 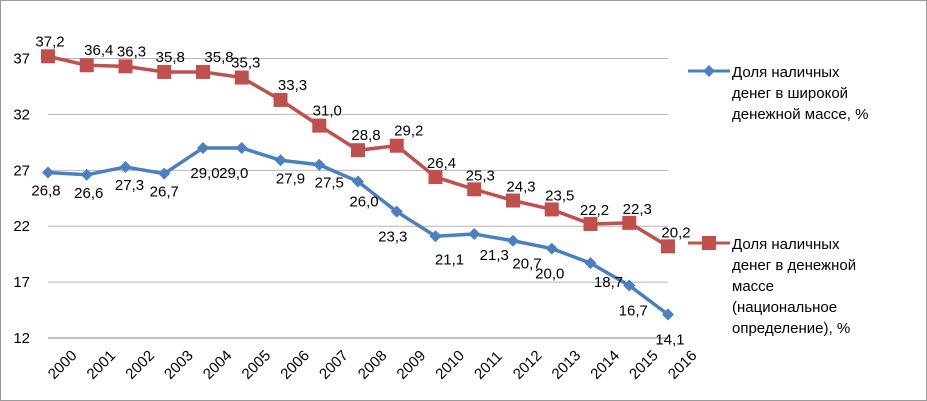 I want to click on data-label: 36,3, so click(x=131, y=51).